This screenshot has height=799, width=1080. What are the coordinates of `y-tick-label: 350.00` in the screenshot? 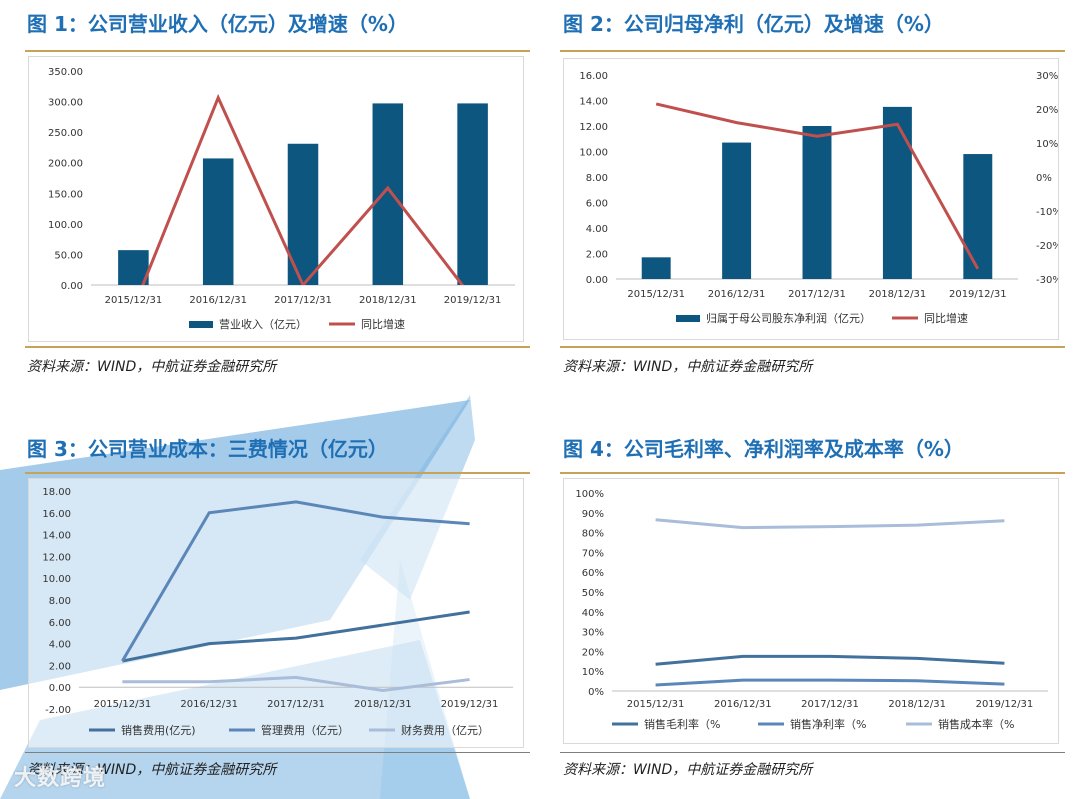 It's located at (65, 72).